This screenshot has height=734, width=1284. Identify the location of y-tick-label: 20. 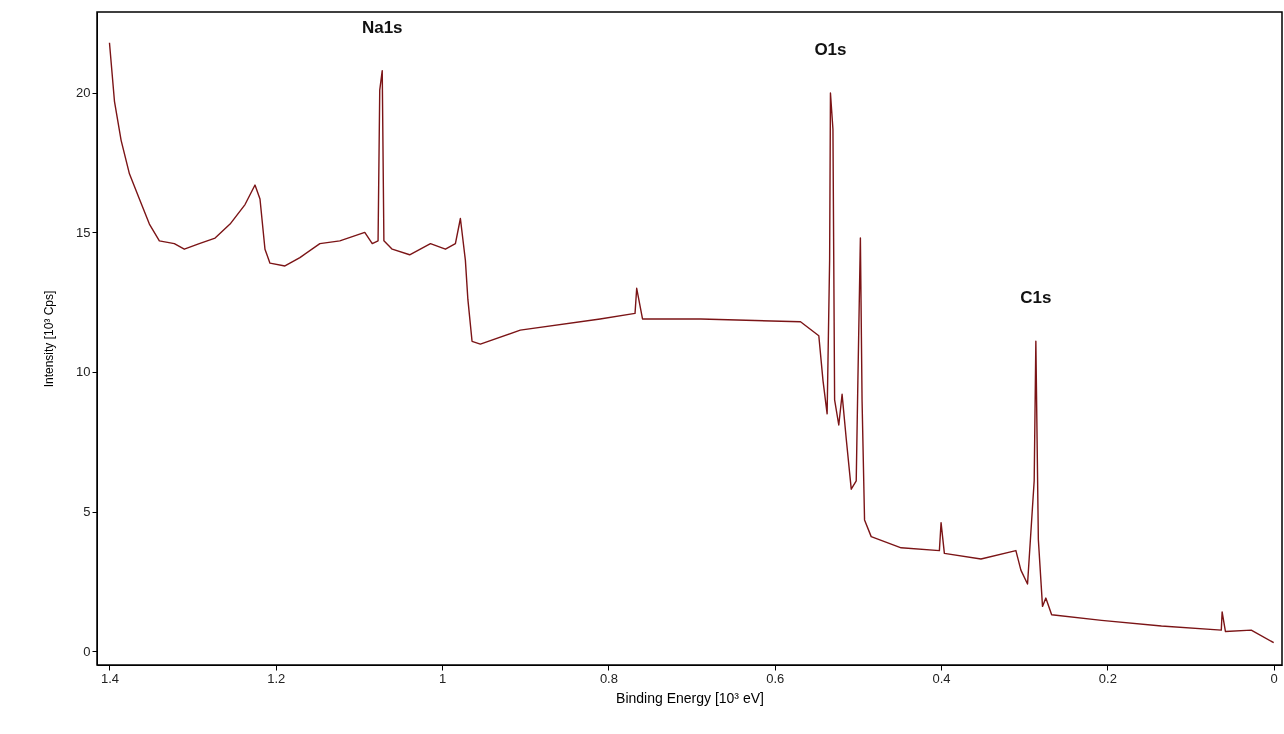
(83, 93).